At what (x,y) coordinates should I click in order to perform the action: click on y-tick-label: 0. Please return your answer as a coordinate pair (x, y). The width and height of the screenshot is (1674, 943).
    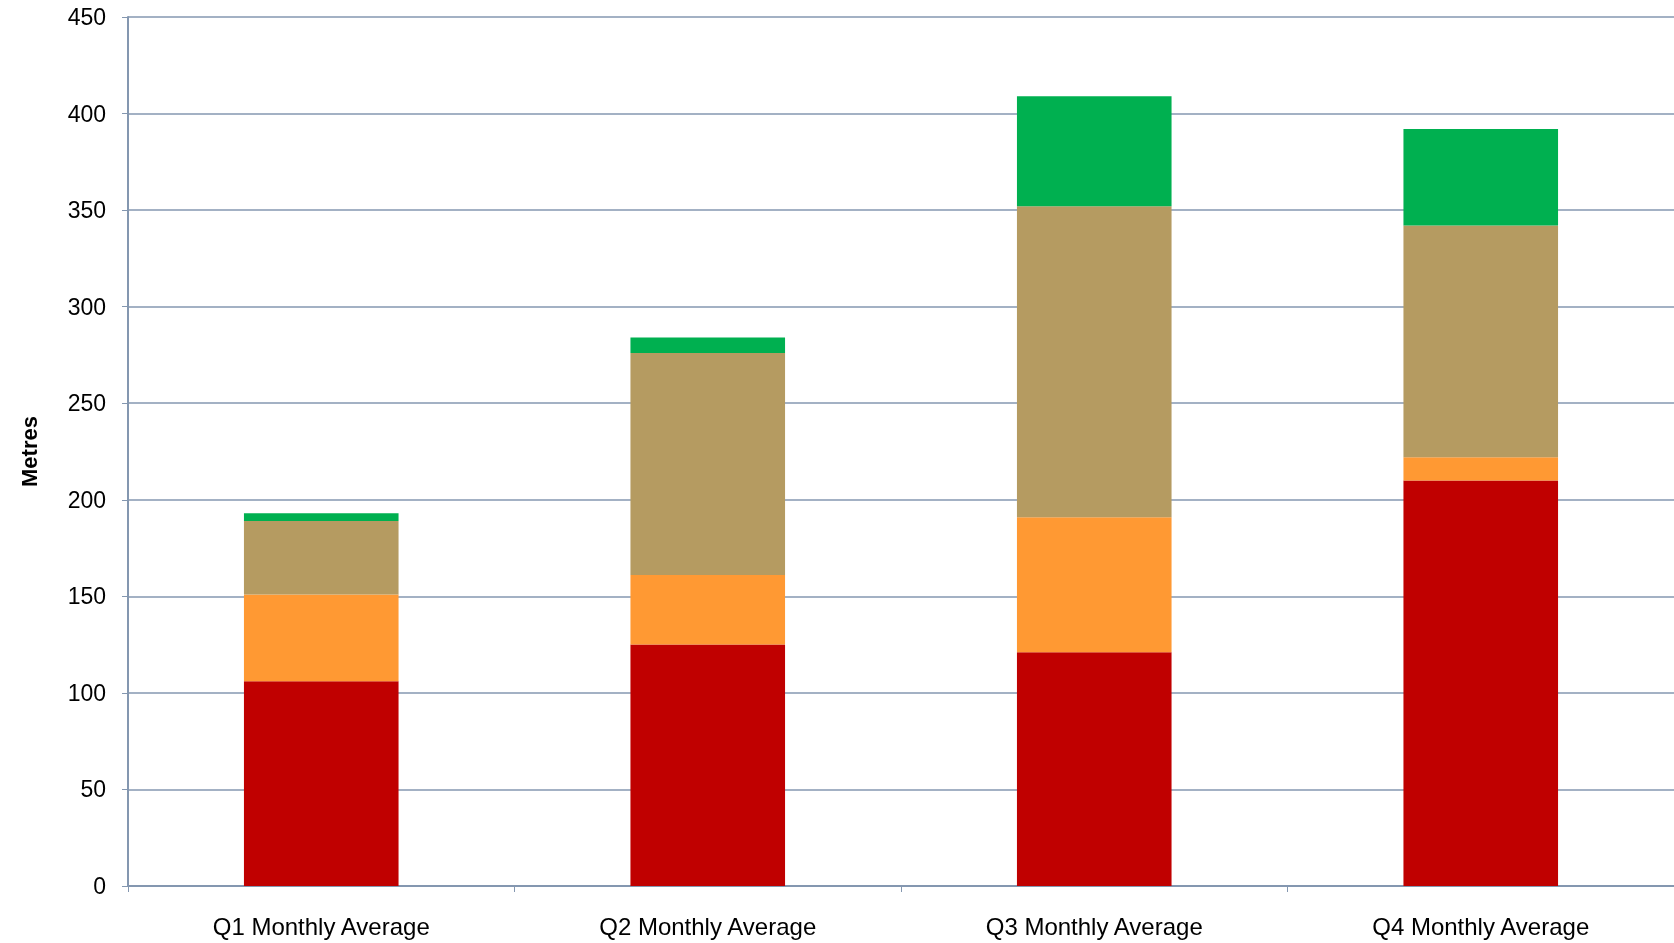
    Looking at the image, I should click on (99, 886).